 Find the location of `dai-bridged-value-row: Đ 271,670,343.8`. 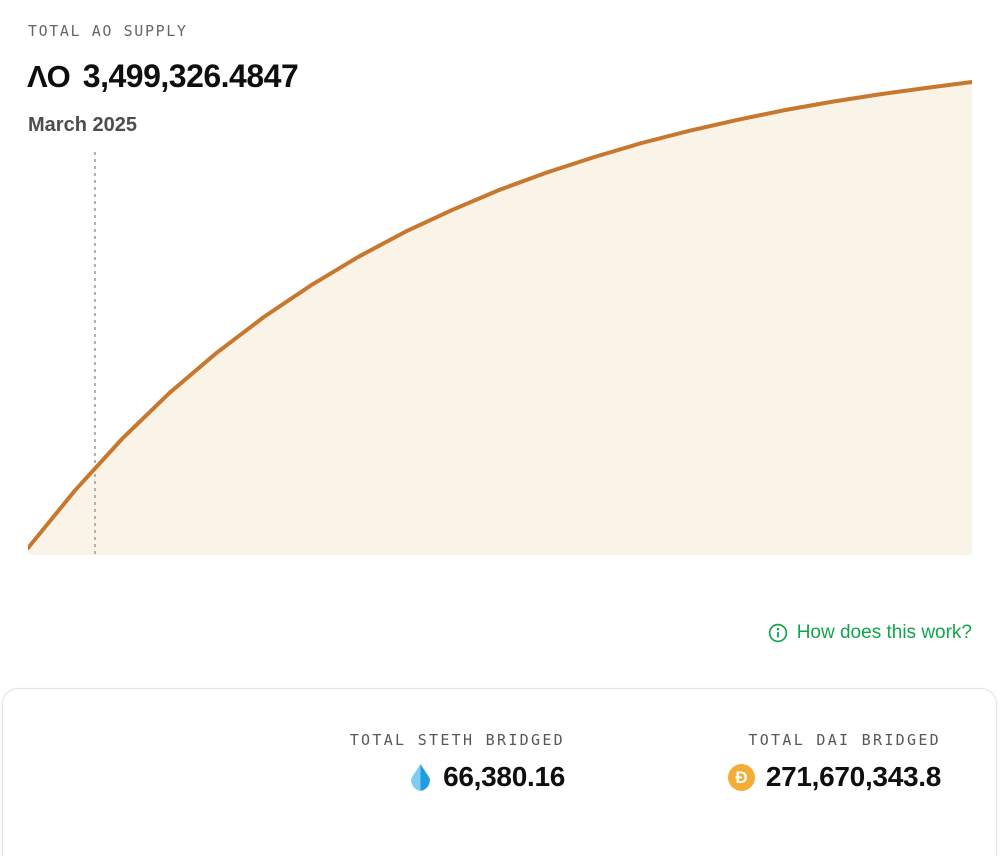

dai-bridged-value-row: Đ 271,670,343.8 is located at coordinates (834, 777).